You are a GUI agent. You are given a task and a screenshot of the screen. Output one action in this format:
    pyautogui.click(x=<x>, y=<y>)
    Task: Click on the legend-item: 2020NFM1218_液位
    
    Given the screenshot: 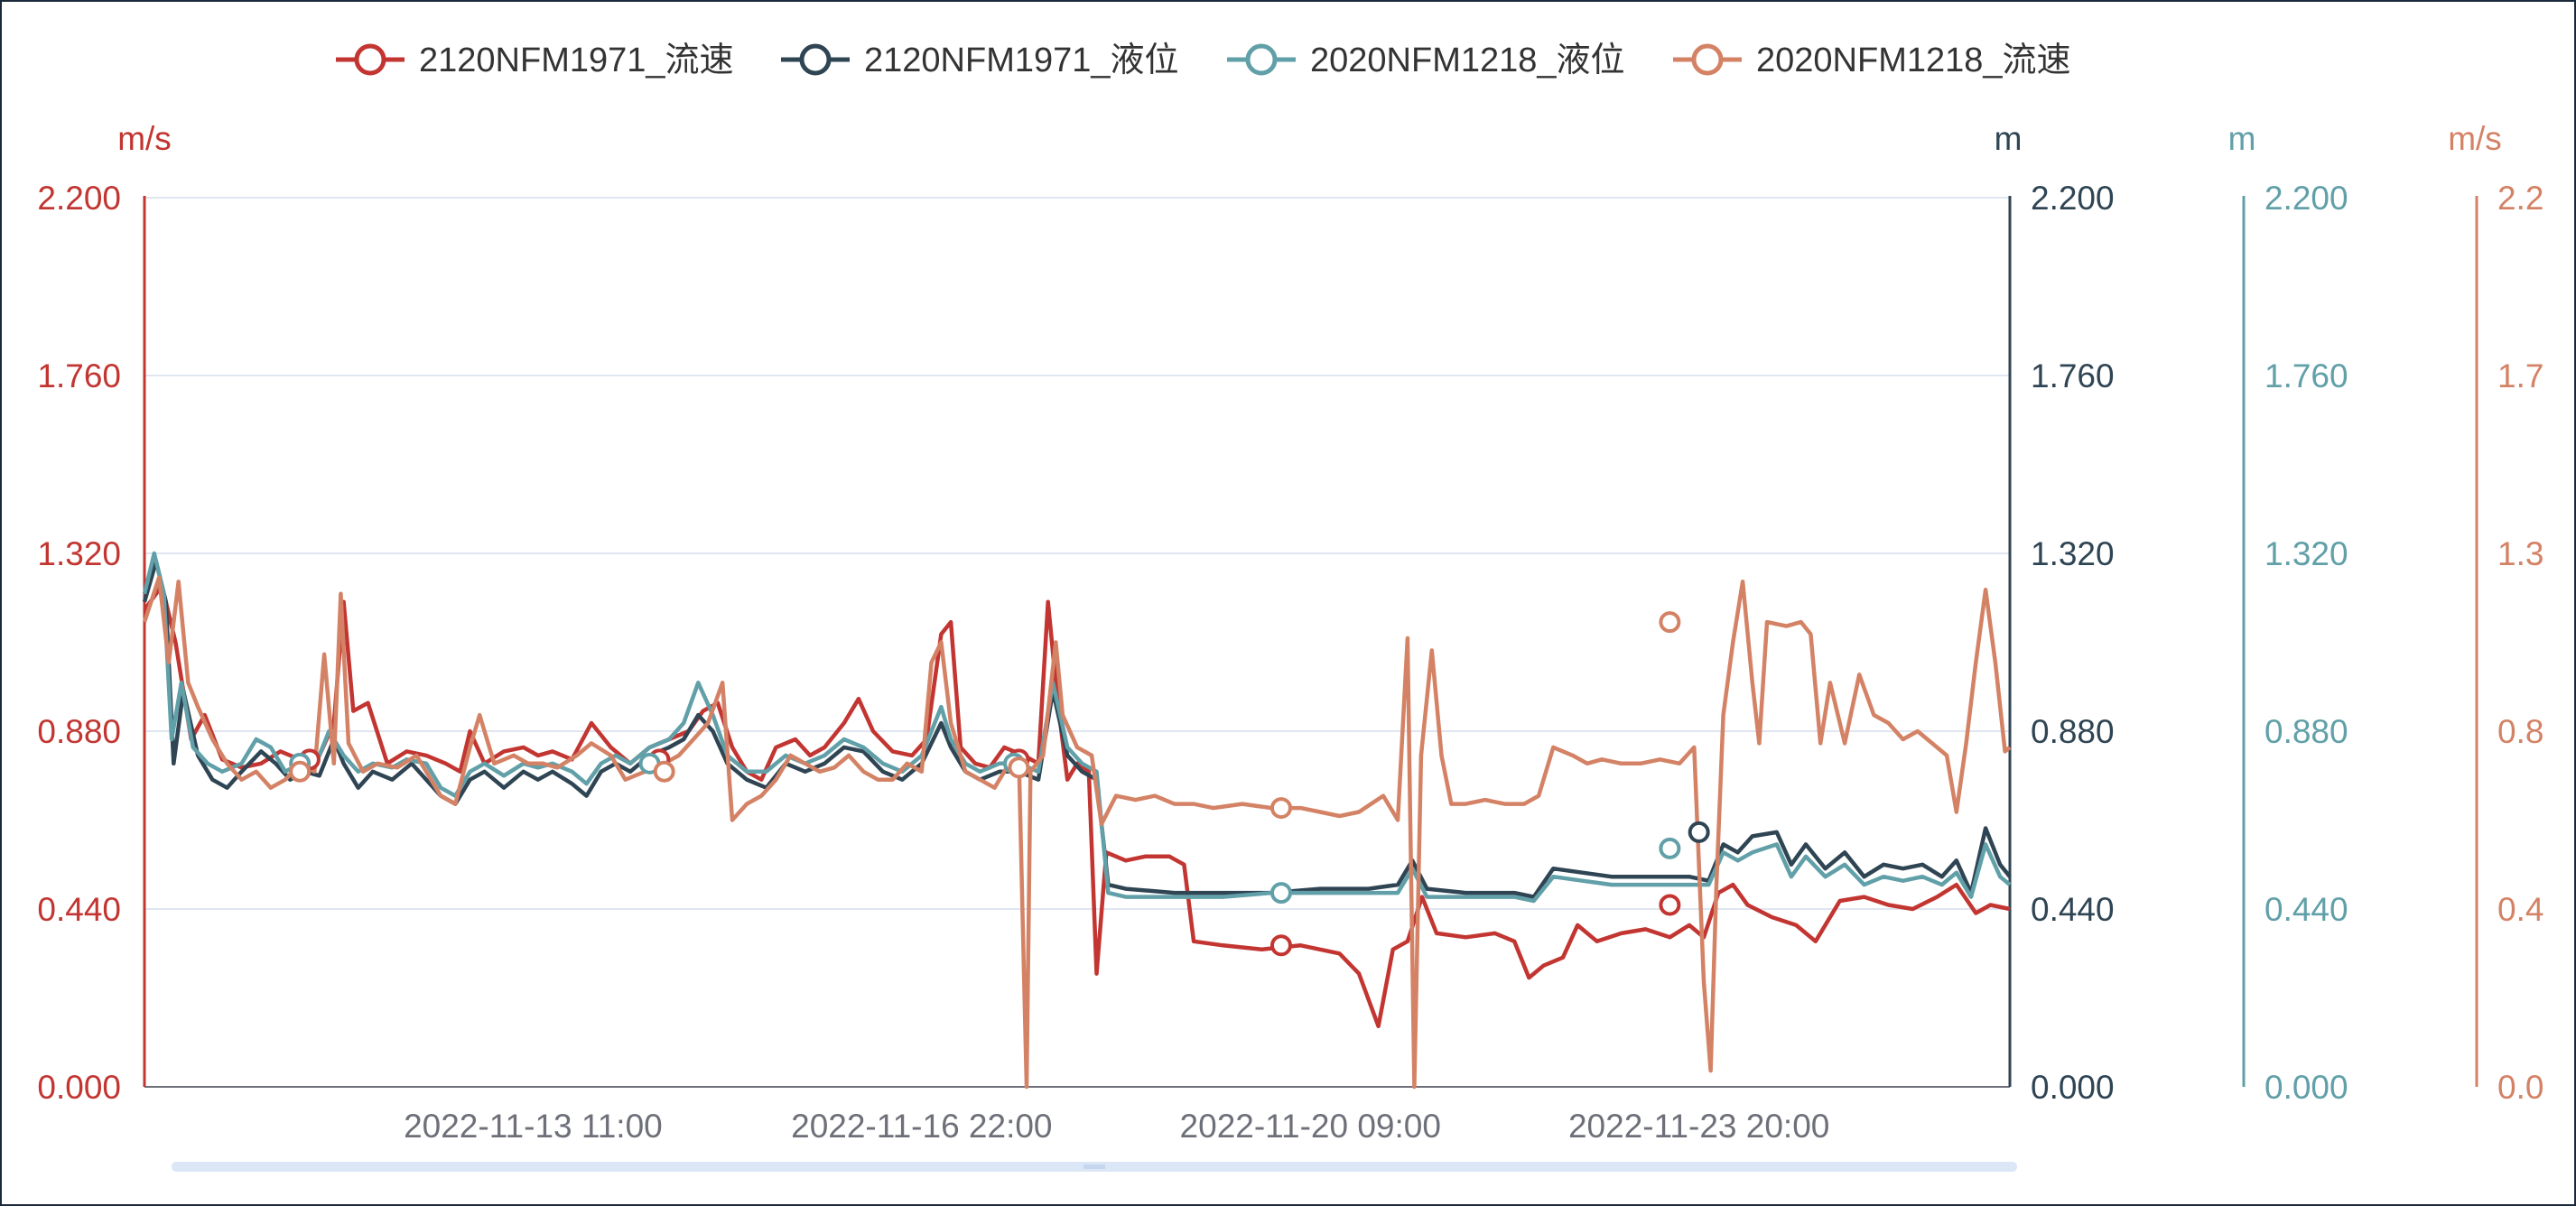 What is the action you would take?
    pyautogui.click(x=1426, y=61)
    